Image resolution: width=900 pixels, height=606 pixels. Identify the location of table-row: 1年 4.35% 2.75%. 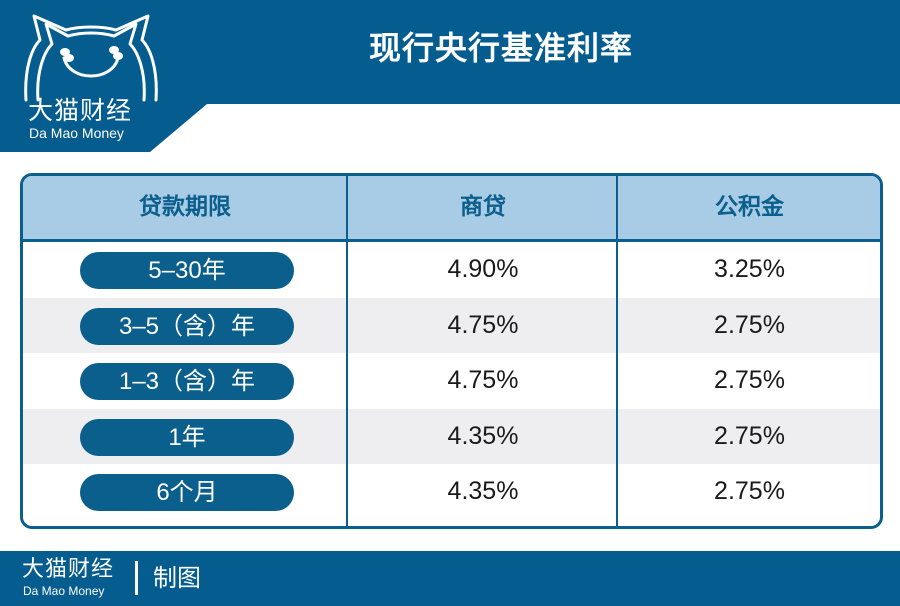
(451, 436).